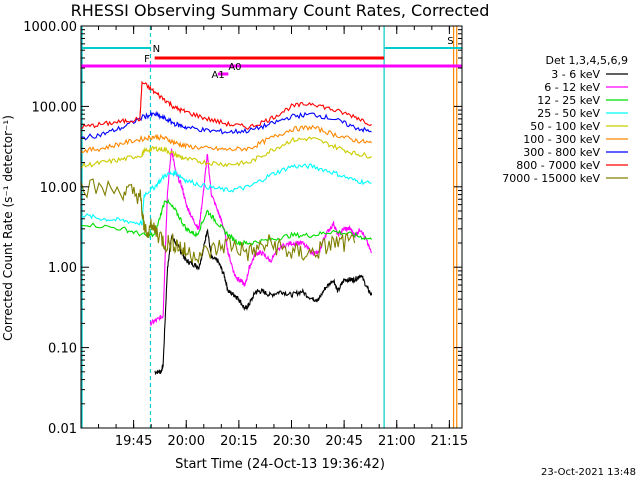  What do you see at coordinates (133, 441) in the screenshot?
I see `x-tick-label: 19:45` at bounding box center [133, 441].